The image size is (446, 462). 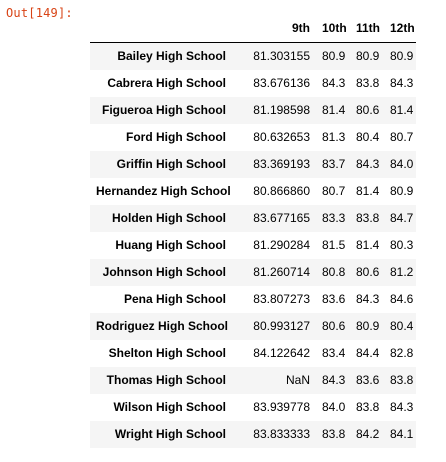 What do you see at coordinates (281, 353) in the screenshot?
I see `table-cell: 84.122642` at bounding box center [281, 353].